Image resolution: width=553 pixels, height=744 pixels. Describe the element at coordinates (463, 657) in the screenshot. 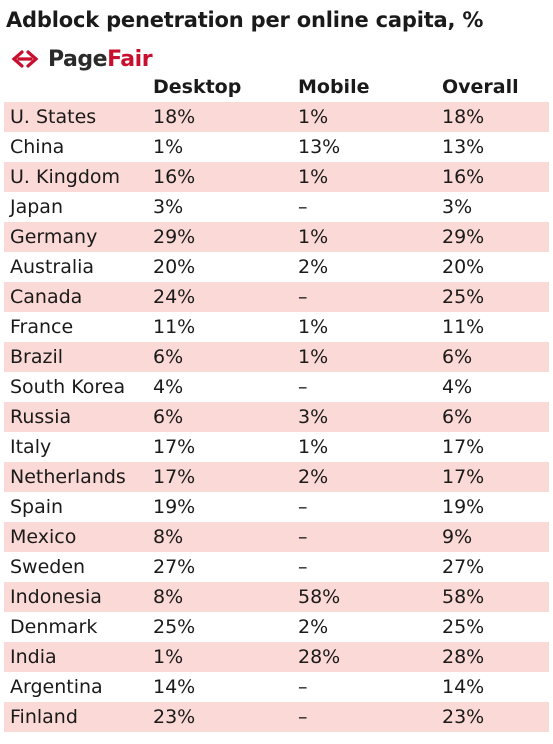

I see `overall-cell: 28%` at that location.